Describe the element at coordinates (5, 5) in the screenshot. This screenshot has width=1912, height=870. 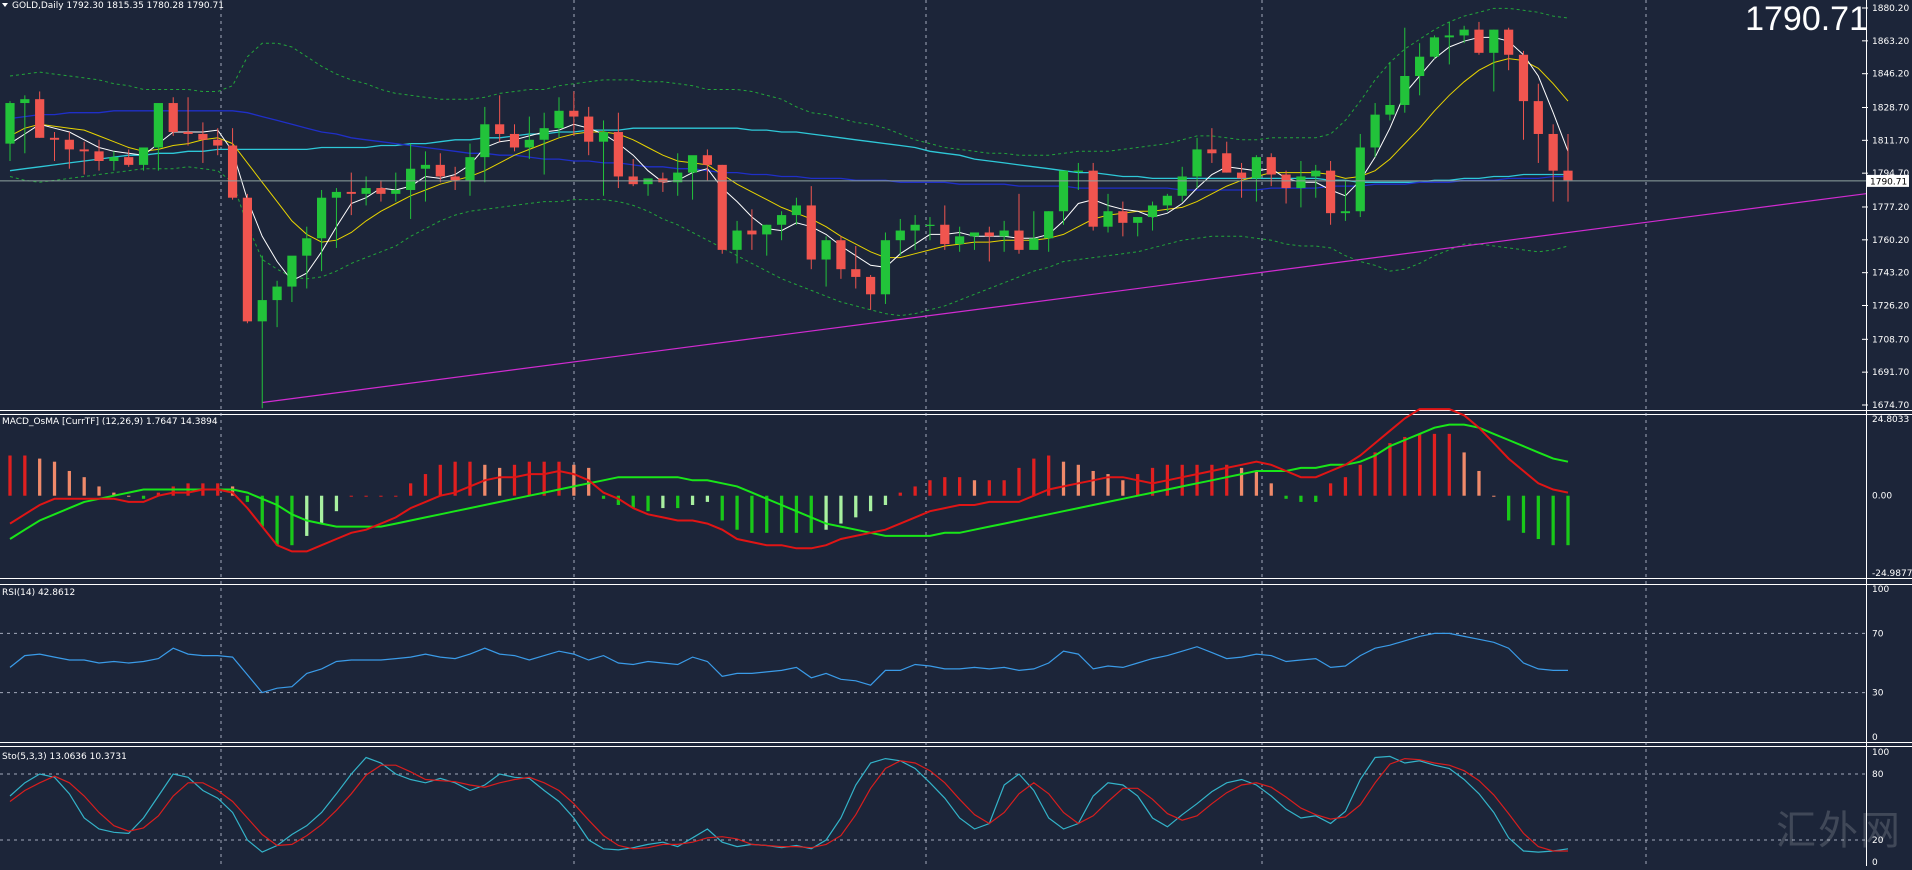
I see `symbol-menu-icon` at that location.